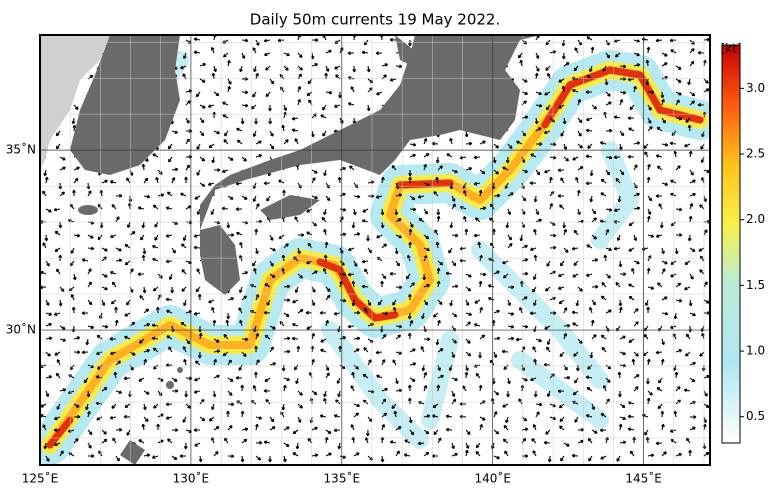  I want to click on colorbar, so click(731, 244).